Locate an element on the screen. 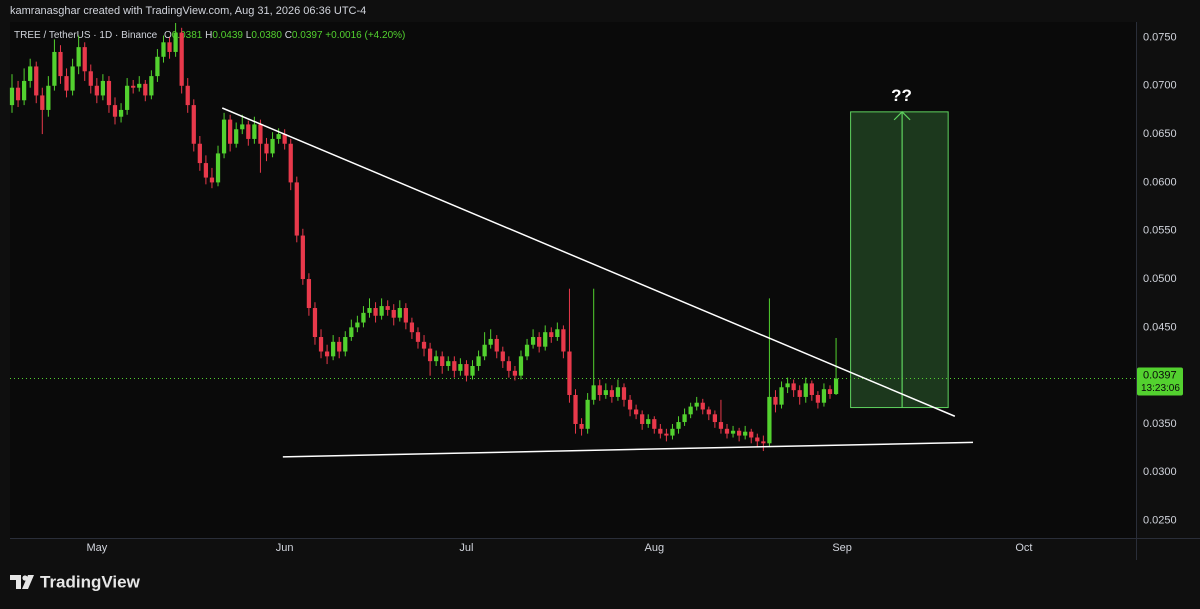 Image resolution: width=1200 pixels, height=609 pixels. ohlc-value: 0.0397 is located at coordinates (307, 35).